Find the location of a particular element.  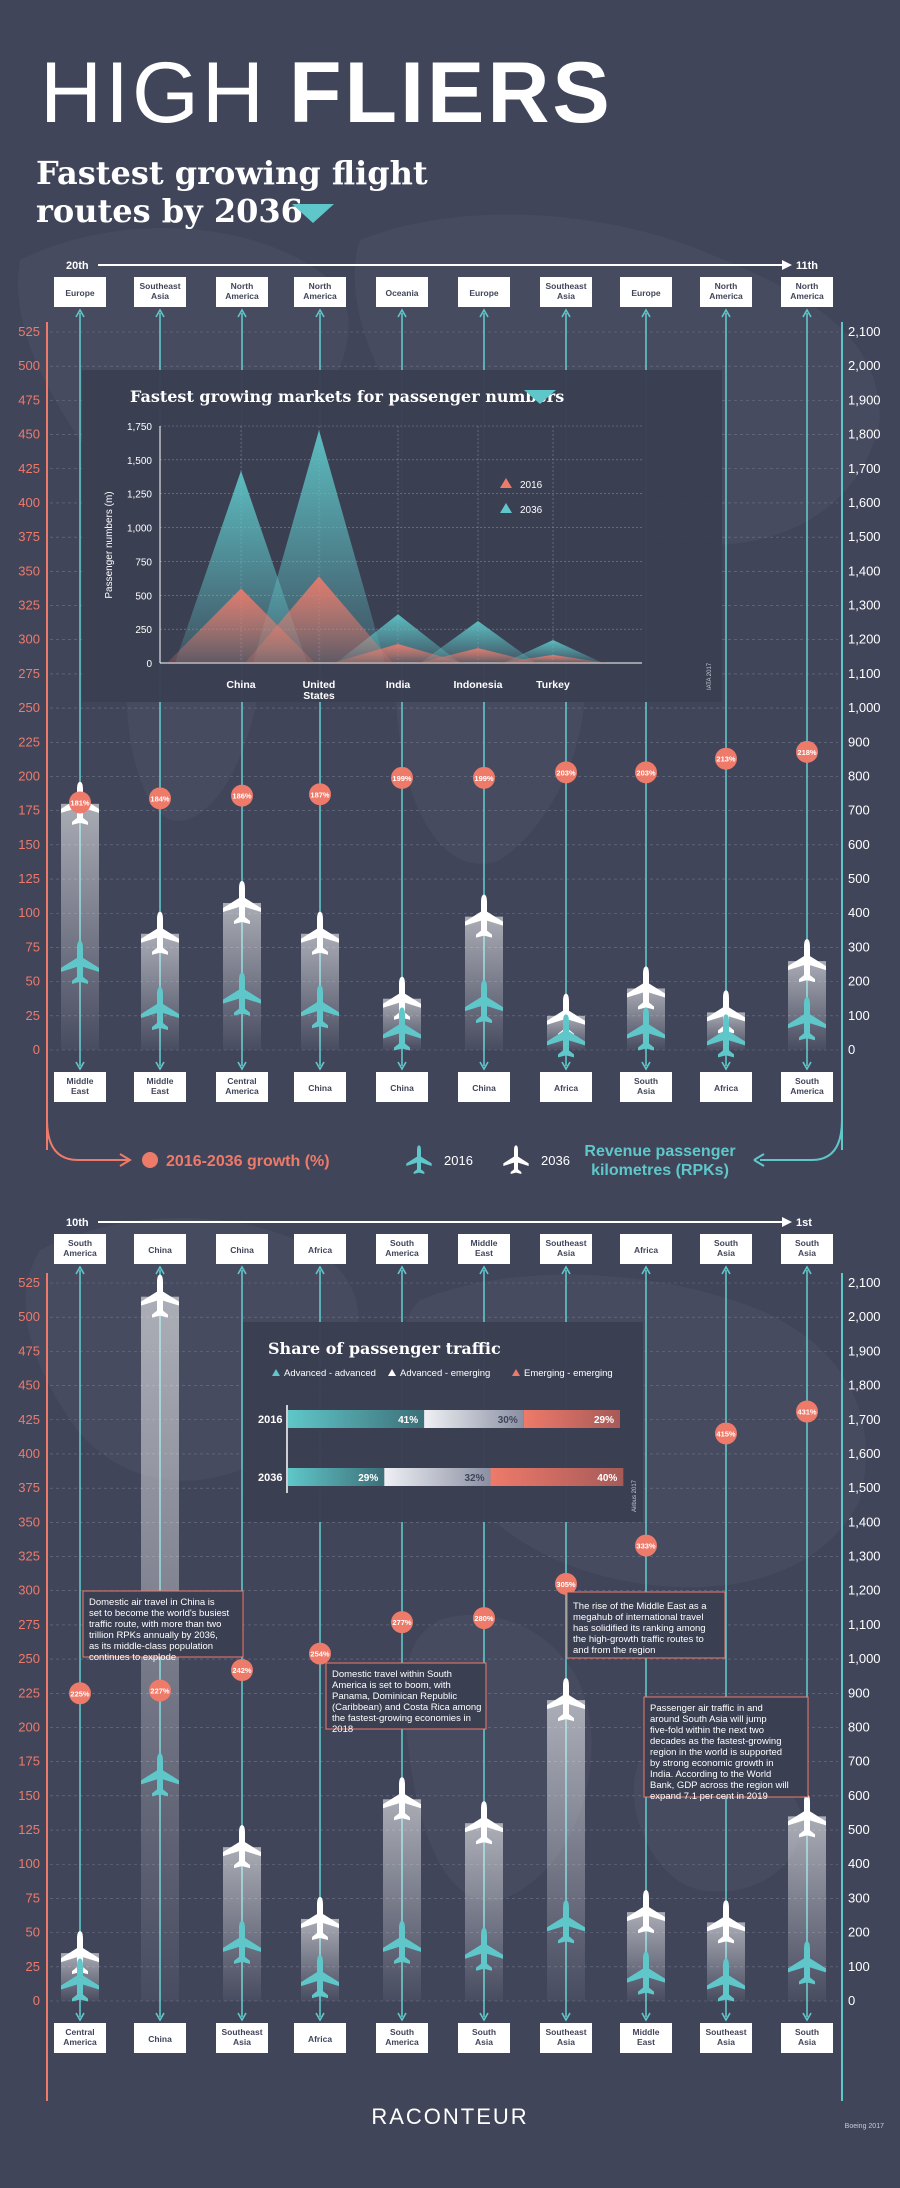

inset2-row-label: 2036 is located at coordinates (270, 1478).